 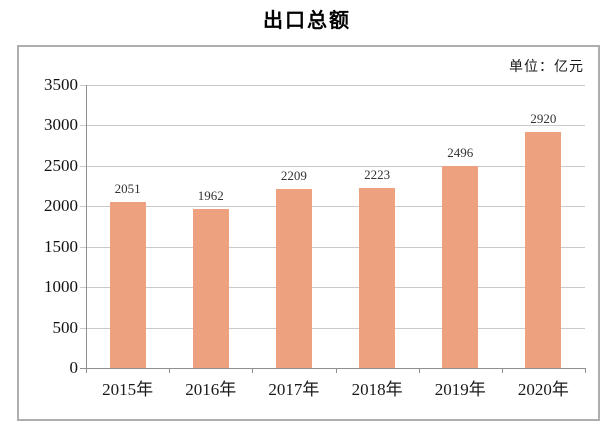 I want to click on bar-value-label: 2051, so click(x=127, y=189).